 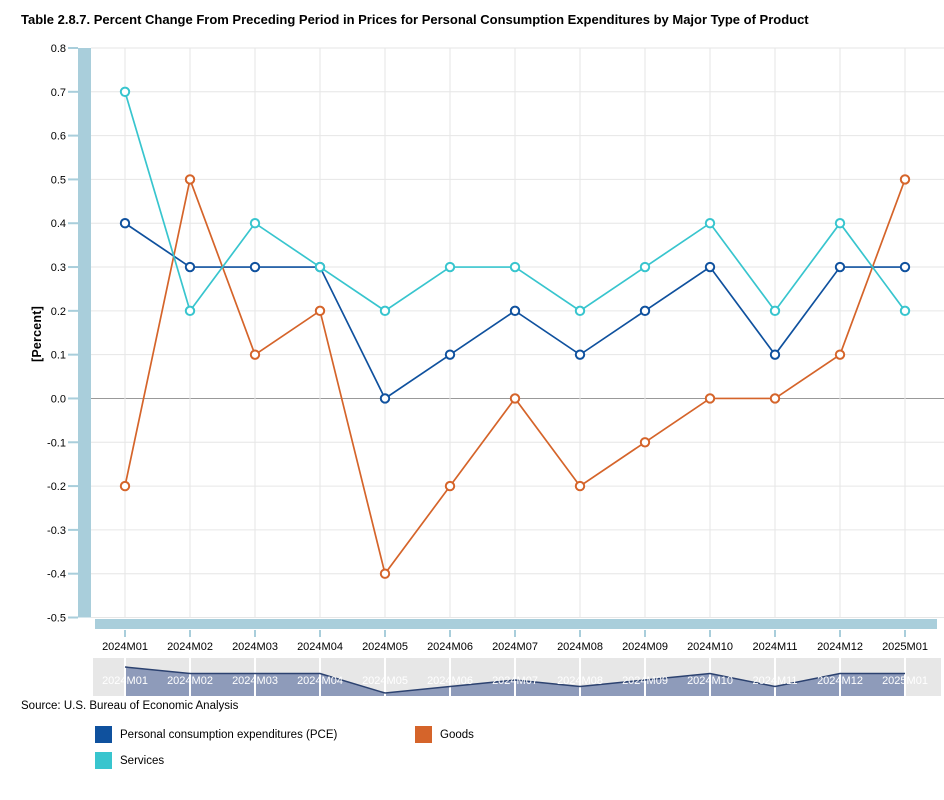 I want to click on navigator-label: 2024M12, so click(x=840, y=681).